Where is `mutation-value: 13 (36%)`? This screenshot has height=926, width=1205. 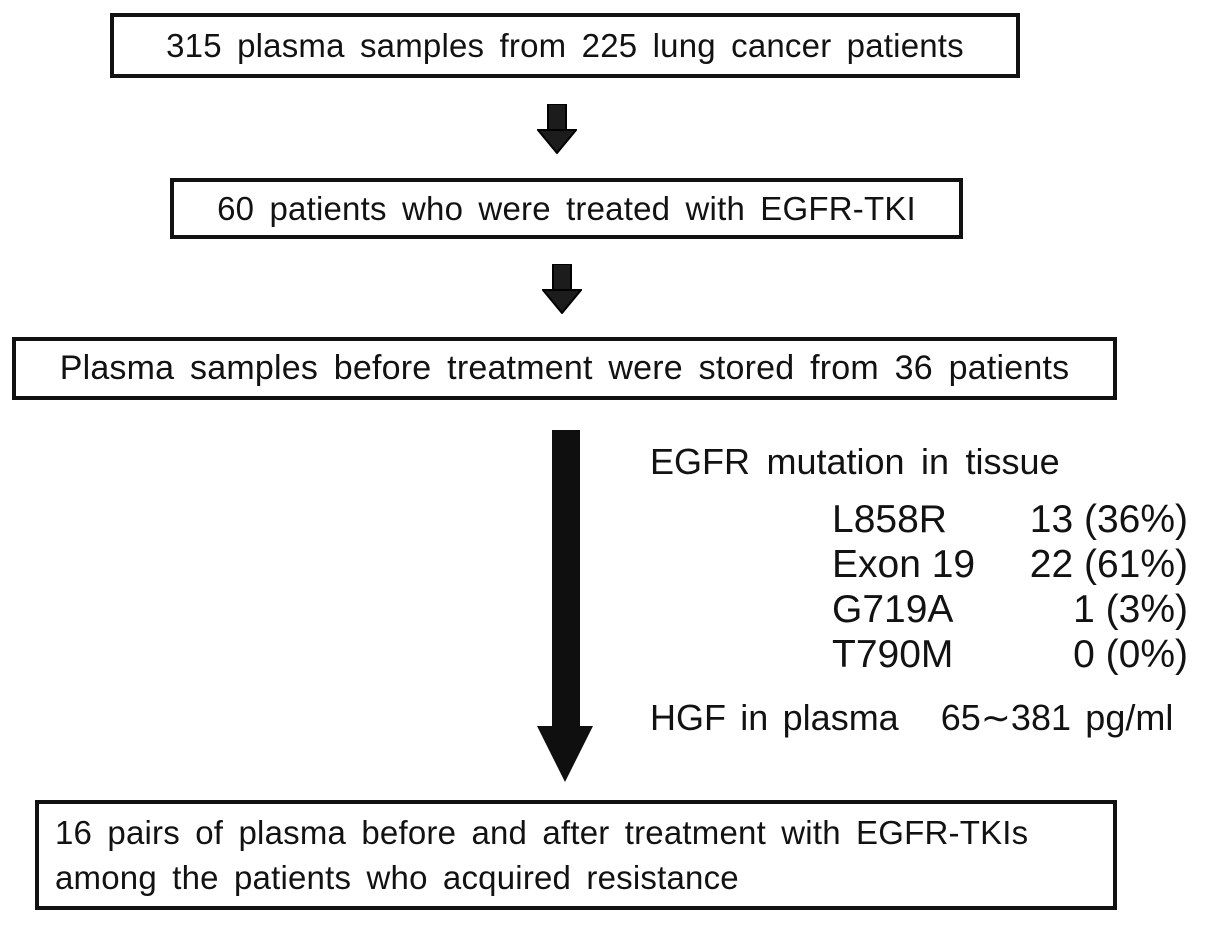 mutation-value: 13 (36%) is located at coordinates (1108, 519).